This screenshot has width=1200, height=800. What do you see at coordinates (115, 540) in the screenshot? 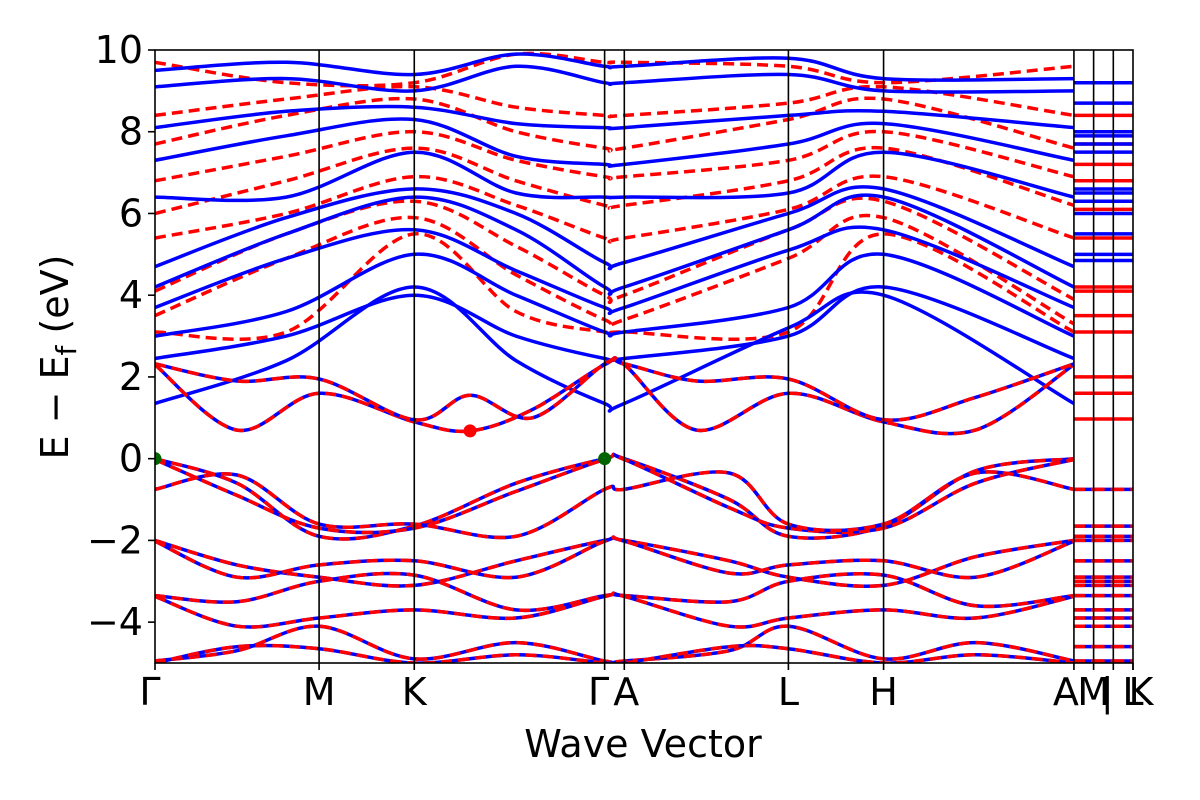
I see `y-tick-label: −2` at bounding box center [115, 540].